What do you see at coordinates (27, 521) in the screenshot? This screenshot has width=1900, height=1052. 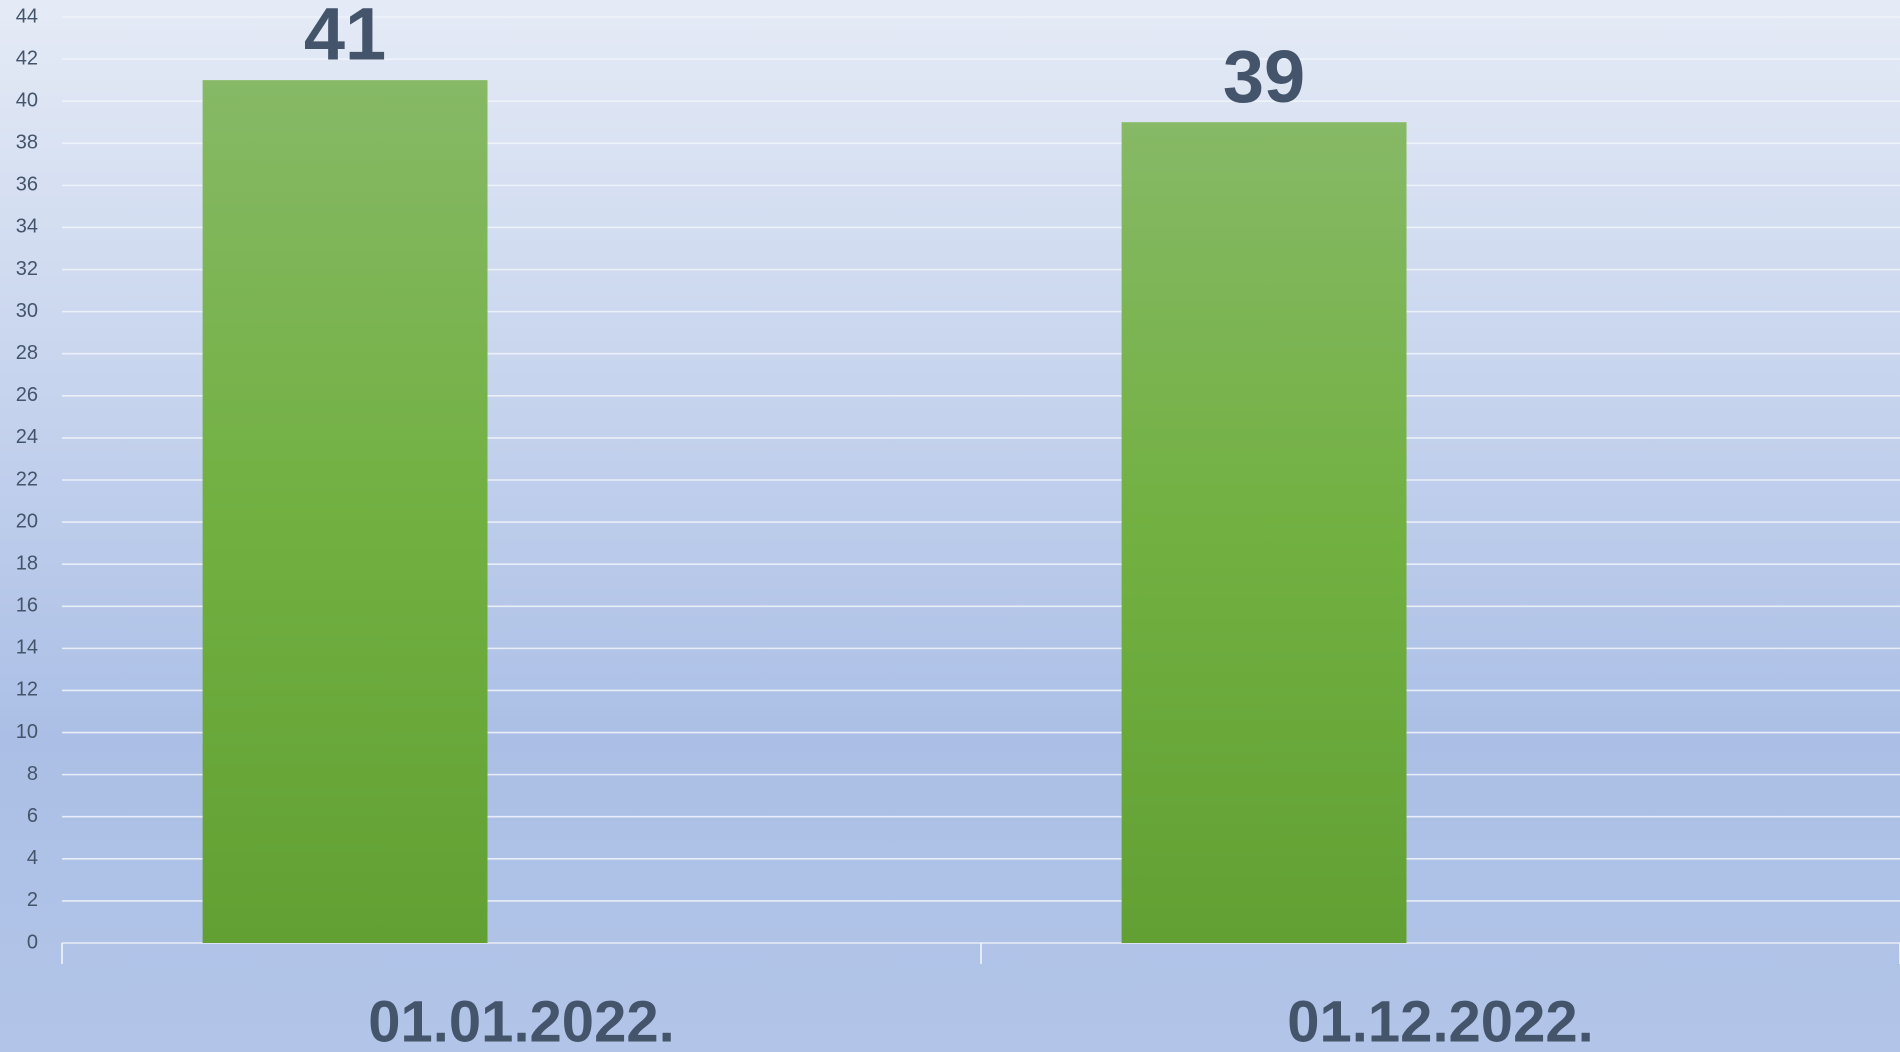 I see `y-tick-label: 20` at bounding box center [27, 521].